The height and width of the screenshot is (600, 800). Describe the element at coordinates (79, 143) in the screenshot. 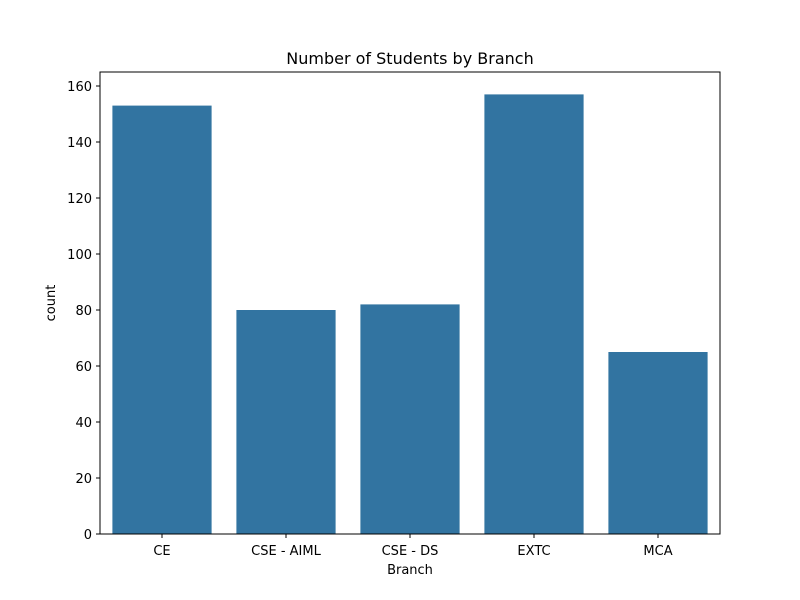

I see `y-tick-label: 140` at that location.